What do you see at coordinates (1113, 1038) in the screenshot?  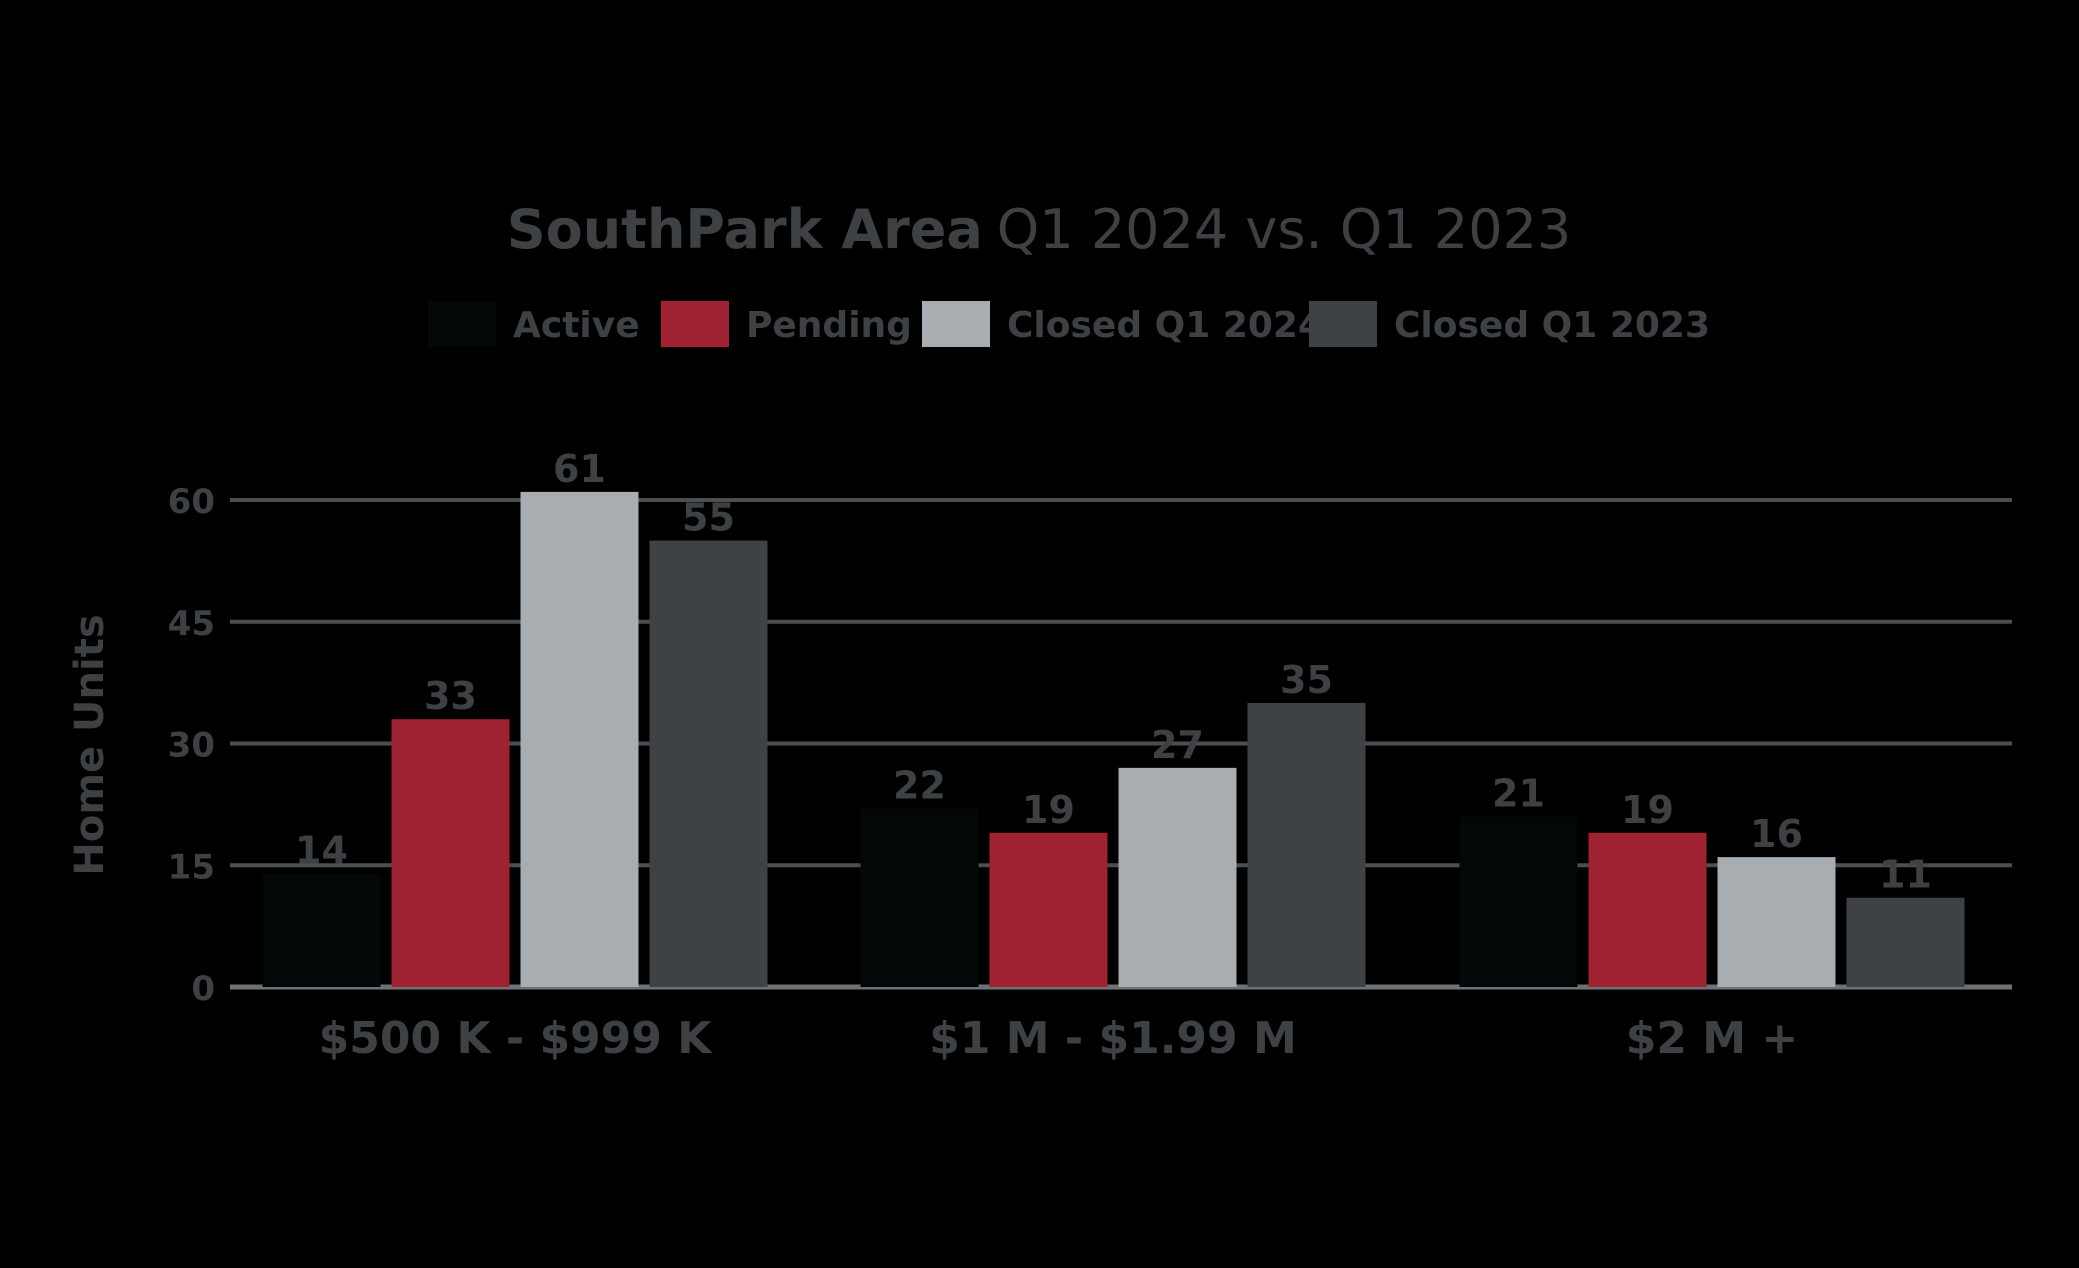 I see `category-label: $1 M - $1.99 M` at bounding box center [1113, 1038].